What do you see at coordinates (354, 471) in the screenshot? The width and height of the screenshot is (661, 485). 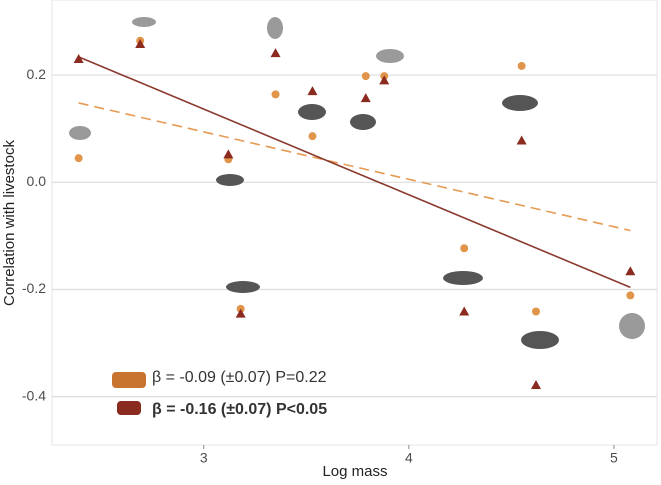 I see `x-axis-title: Log mass` at bounding box center [354, 471].